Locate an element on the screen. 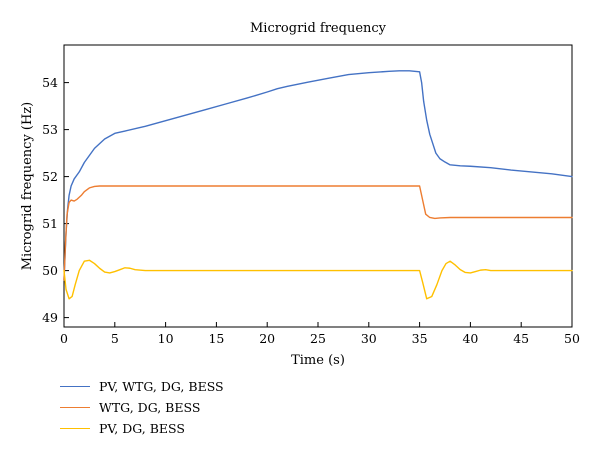 Image resolution: width=600 pixels, height=452 pixels. y-tick-label: 54 is located at coordinates (50, 82).